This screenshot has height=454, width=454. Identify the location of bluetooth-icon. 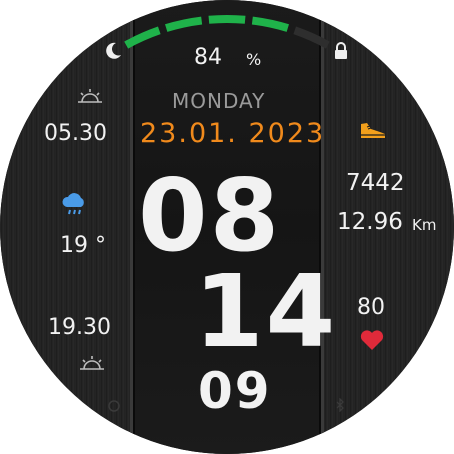
(340, 405).